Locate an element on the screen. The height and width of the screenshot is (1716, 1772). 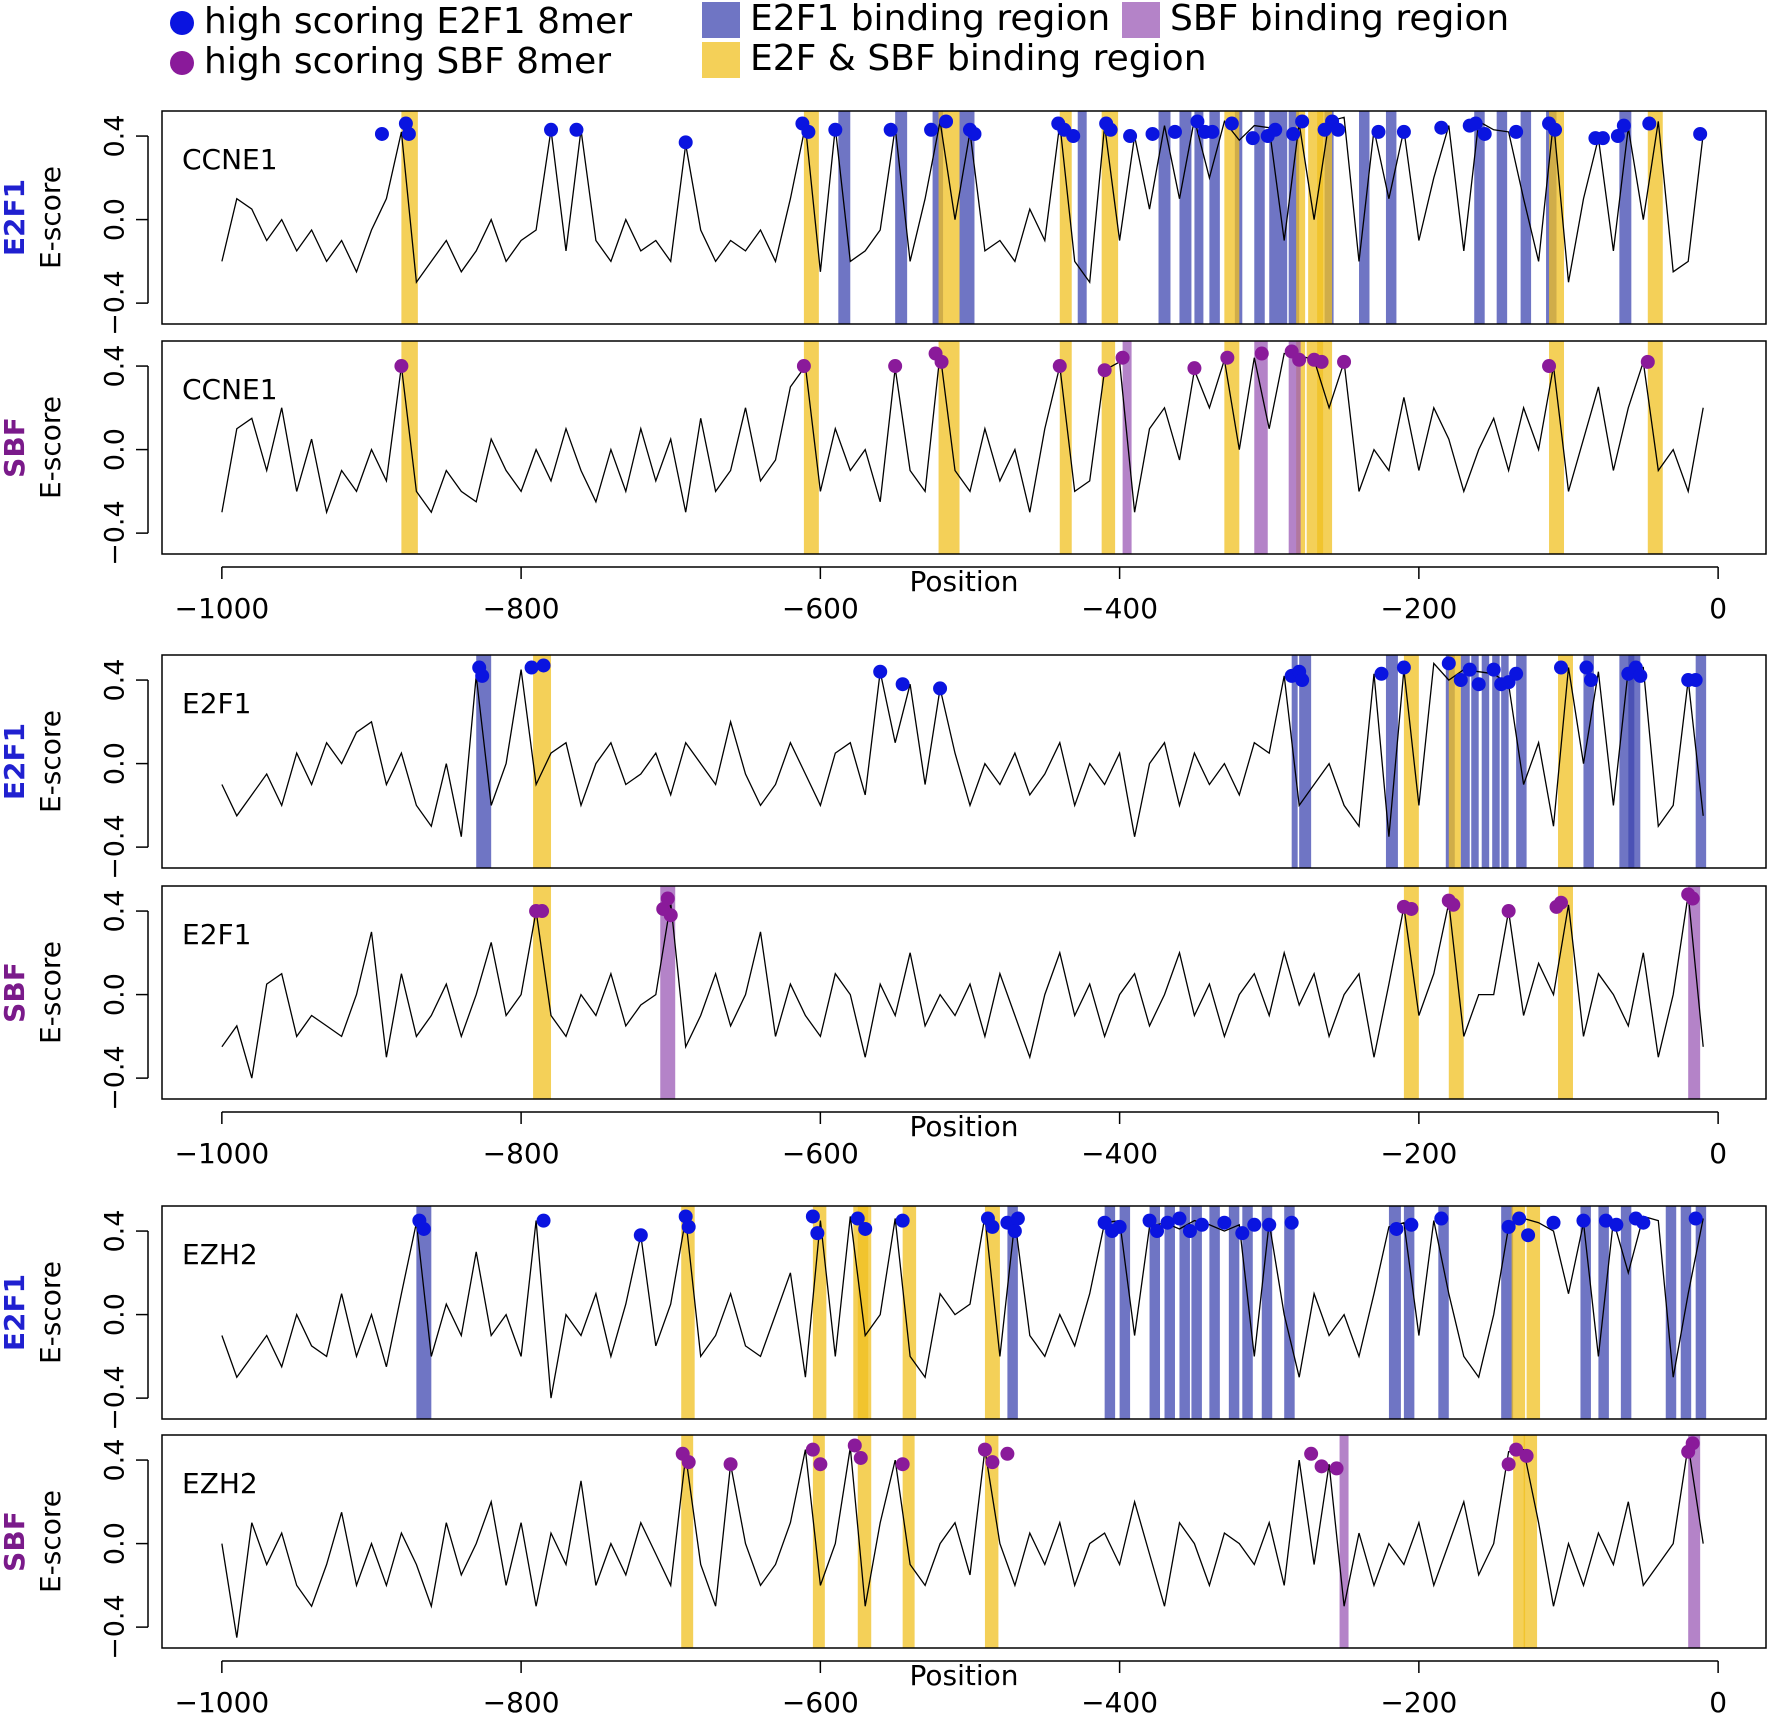
gene-label: CCNE1 is located at coordinates (230, 389).